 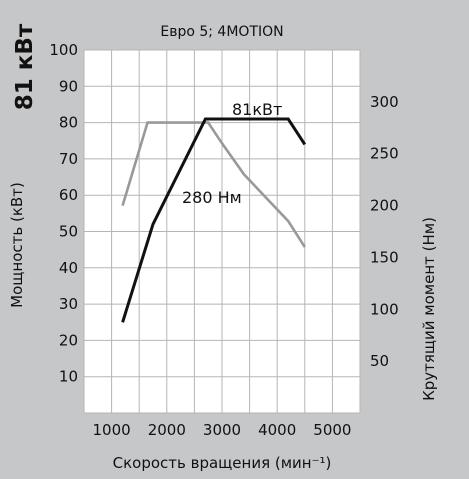 What do you see at coordinates (63, 50) in the screenshot?
I see `y-tick-label: 100` at bounding box center [63, 50].